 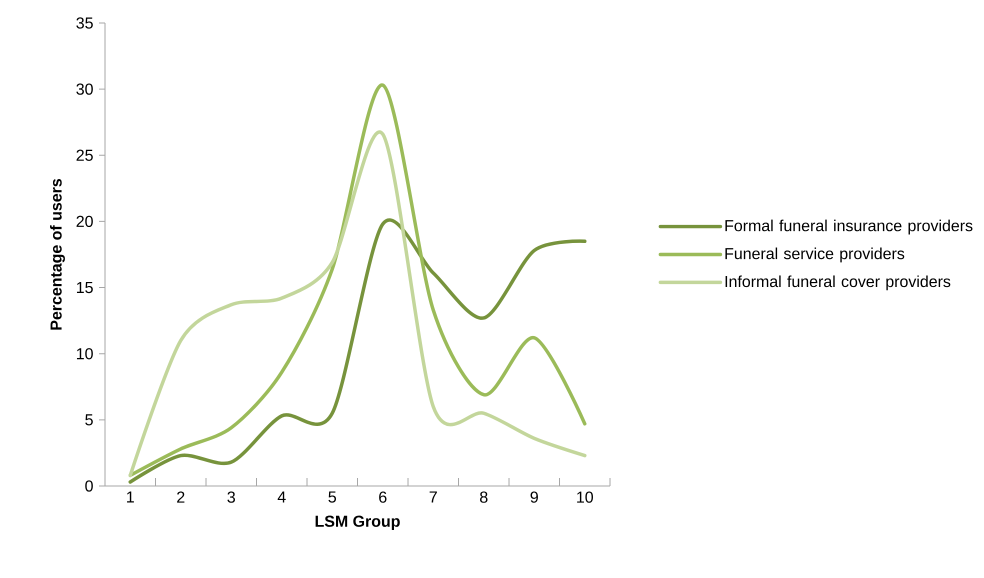 I want to click on y-tick-label: 0, so click(x=89, y=486).